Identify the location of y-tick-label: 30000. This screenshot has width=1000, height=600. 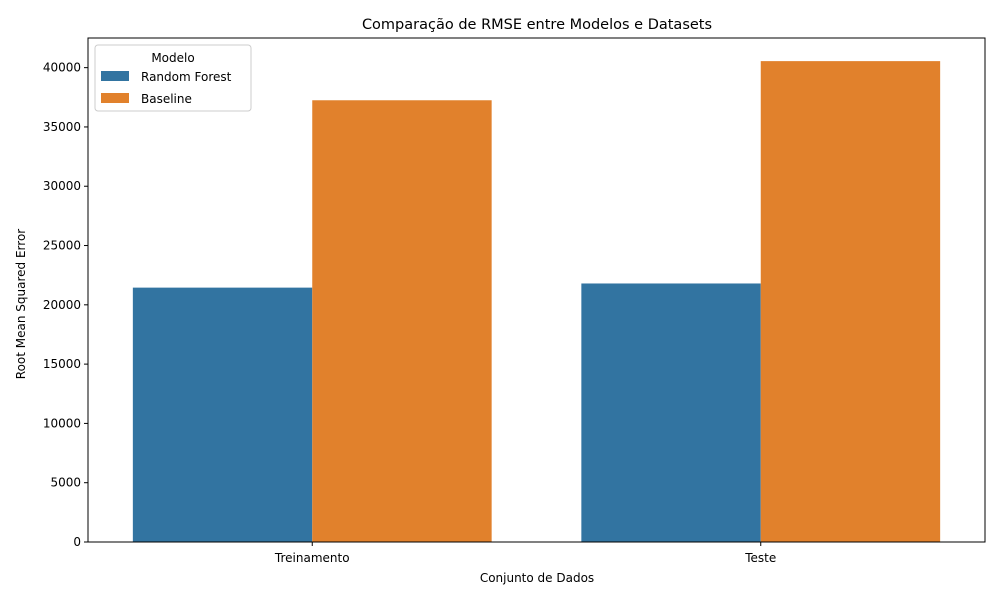
(62, 186).